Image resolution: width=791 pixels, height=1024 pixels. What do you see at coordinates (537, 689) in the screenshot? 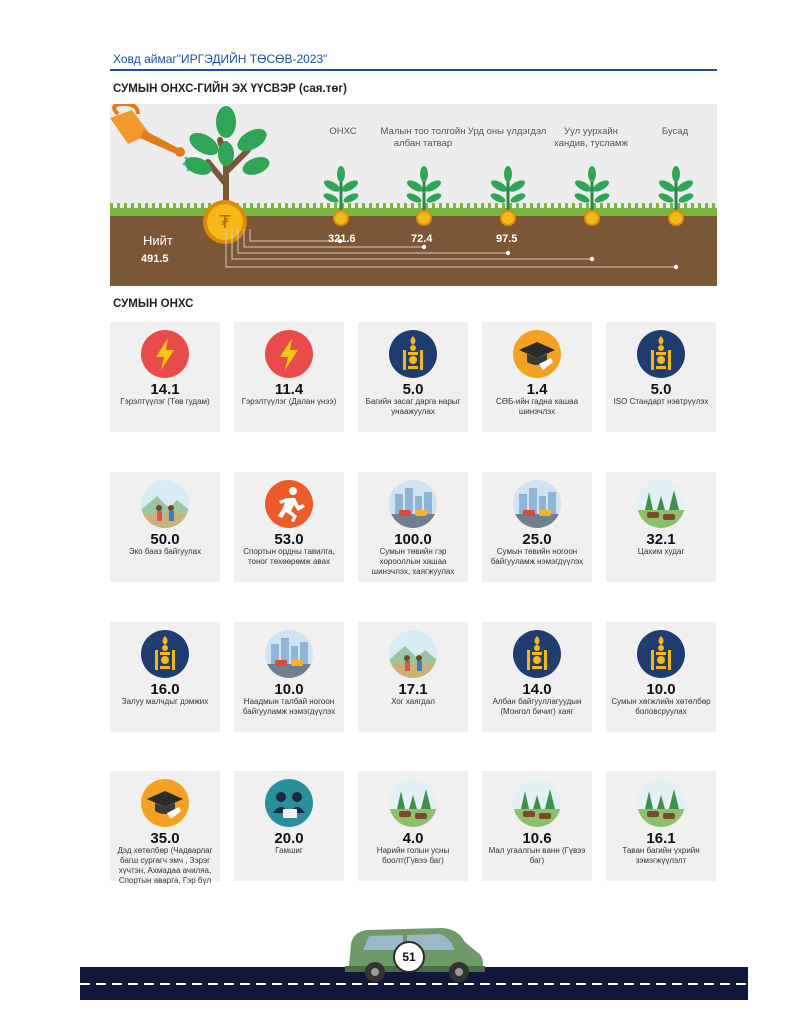
I see `project-value: 14.0` at bounding box center [537, 689].